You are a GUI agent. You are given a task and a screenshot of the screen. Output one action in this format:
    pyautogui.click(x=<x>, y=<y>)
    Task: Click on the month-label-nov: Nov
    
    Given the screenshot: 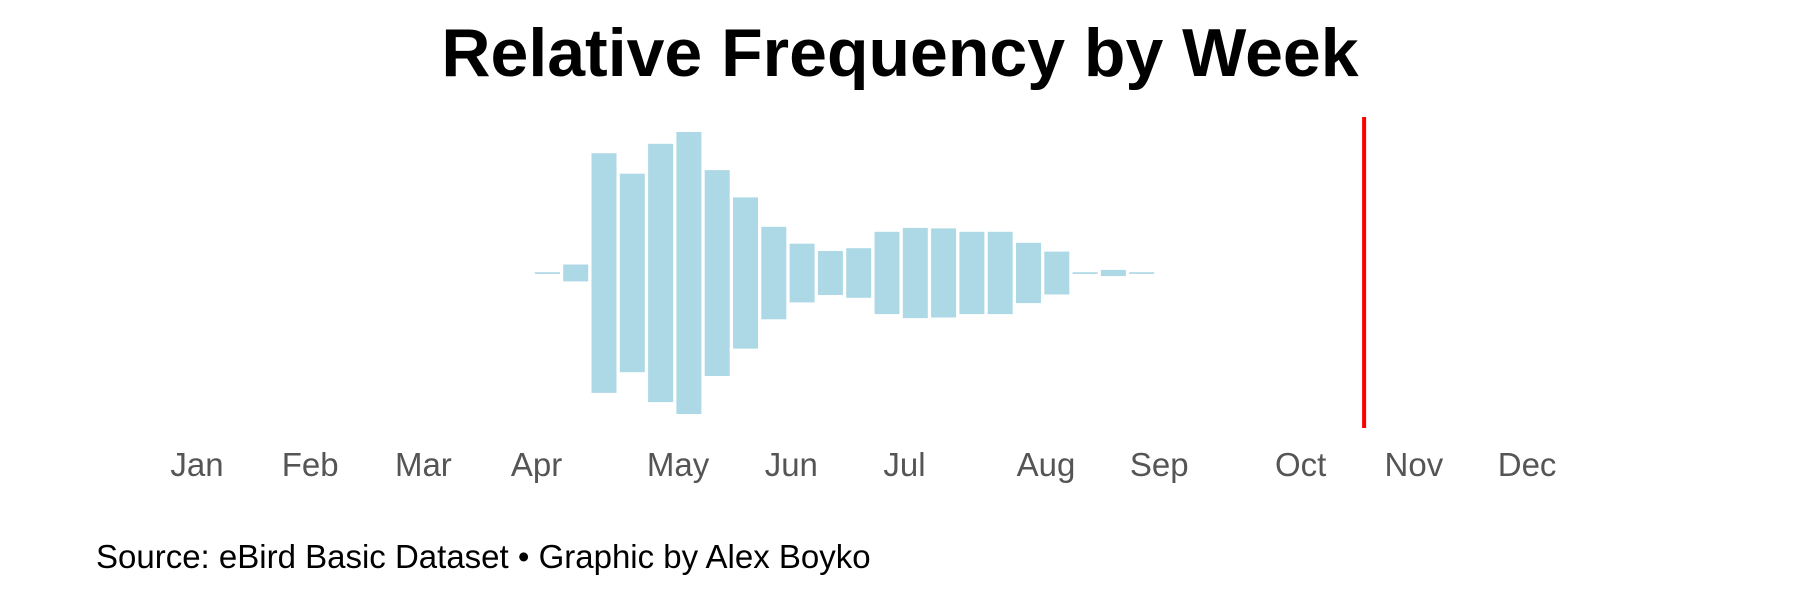 What is the action you would take?
    pyautogui.click(x=1414, y=464)
    